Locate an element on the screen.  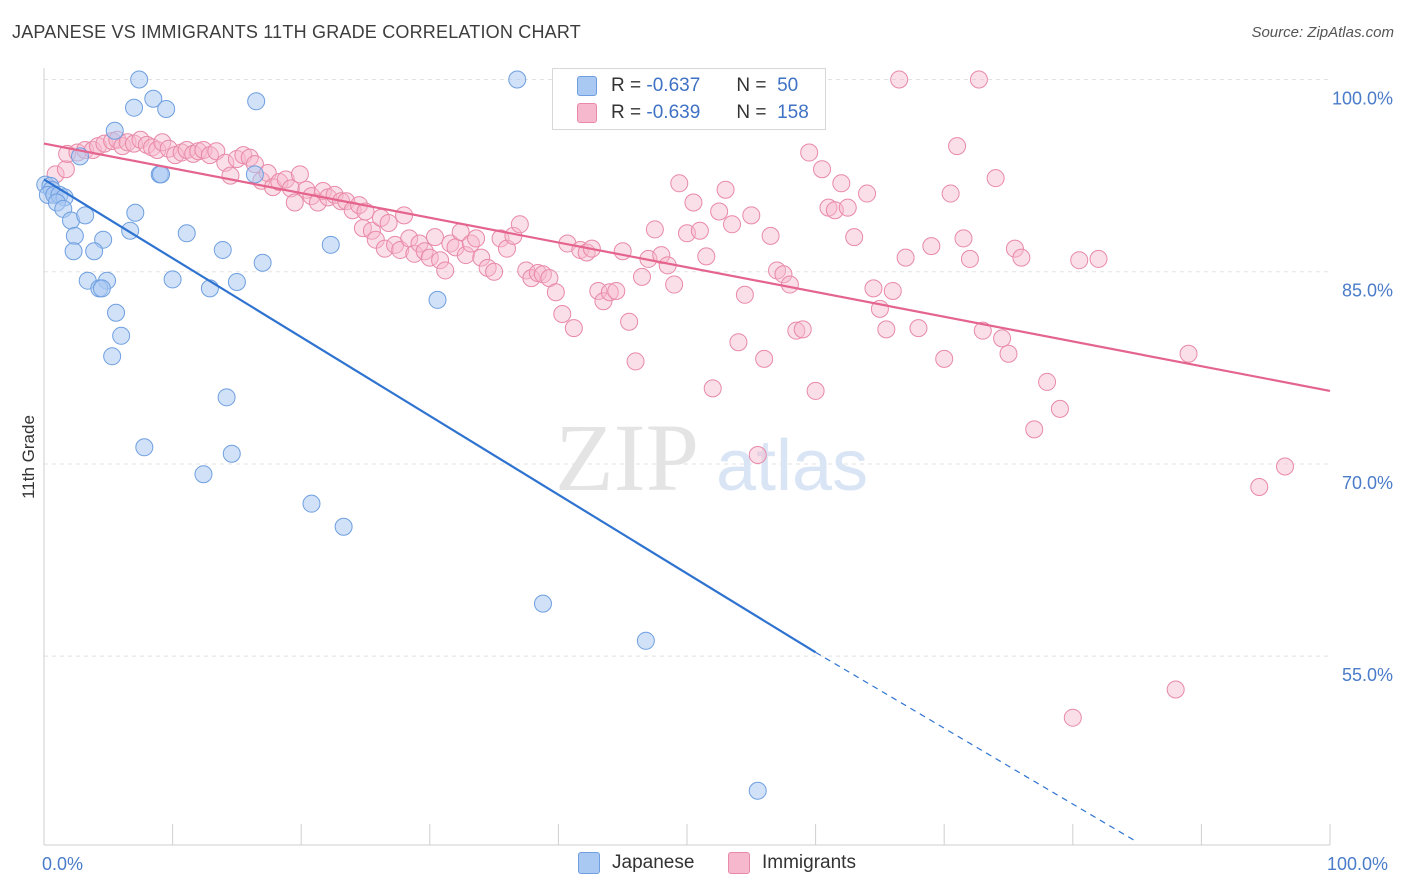
y-tick-label: 55.0% is located at coordinates (1367, 675).